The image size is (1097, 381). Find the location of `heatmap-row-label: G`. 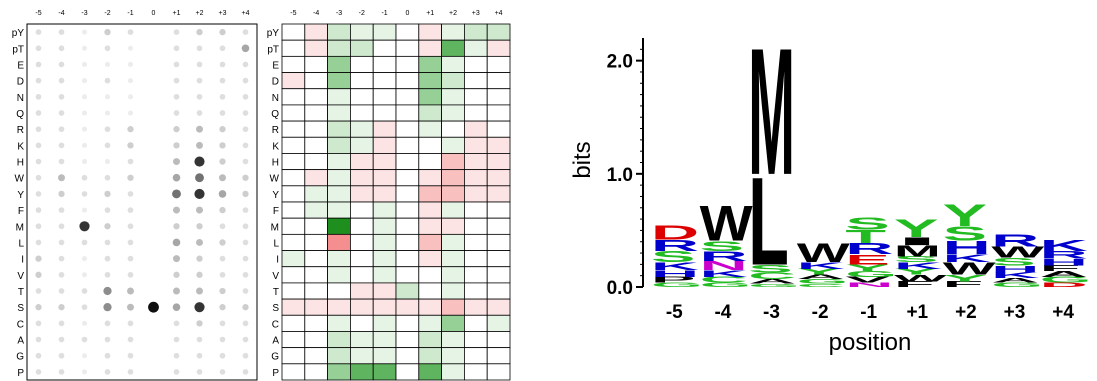

heatmap-row-label: G is located at coordinates (275, 357).